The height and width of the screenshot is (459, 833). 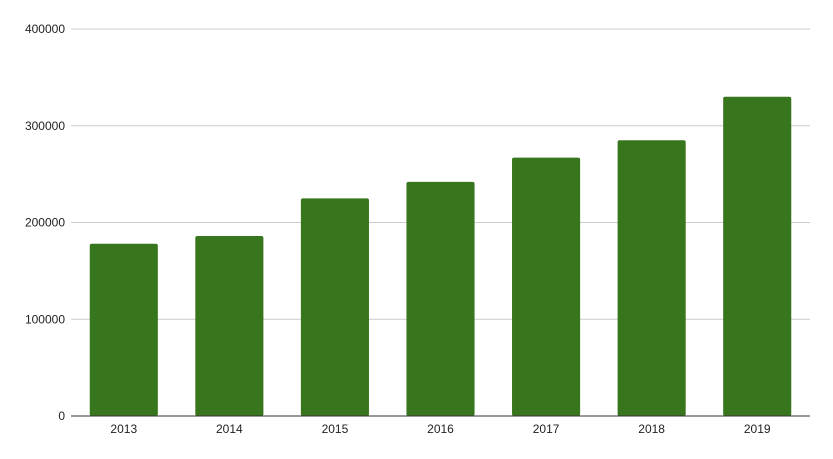 I want to click on bar-2015, so click(x=334, y=307).